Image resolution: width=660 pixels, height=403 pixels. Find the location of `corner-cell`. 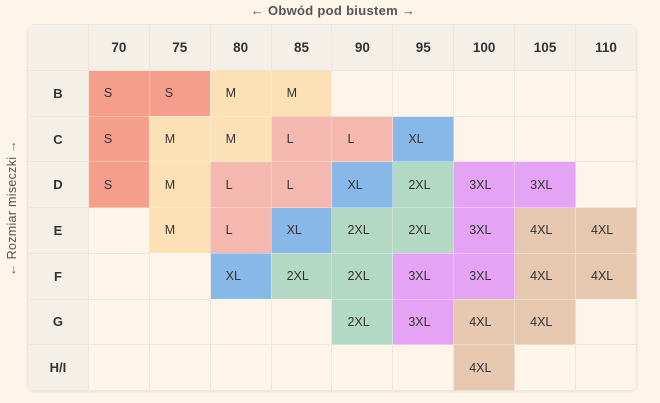

corner-cell is located at coordinates (58, 47).